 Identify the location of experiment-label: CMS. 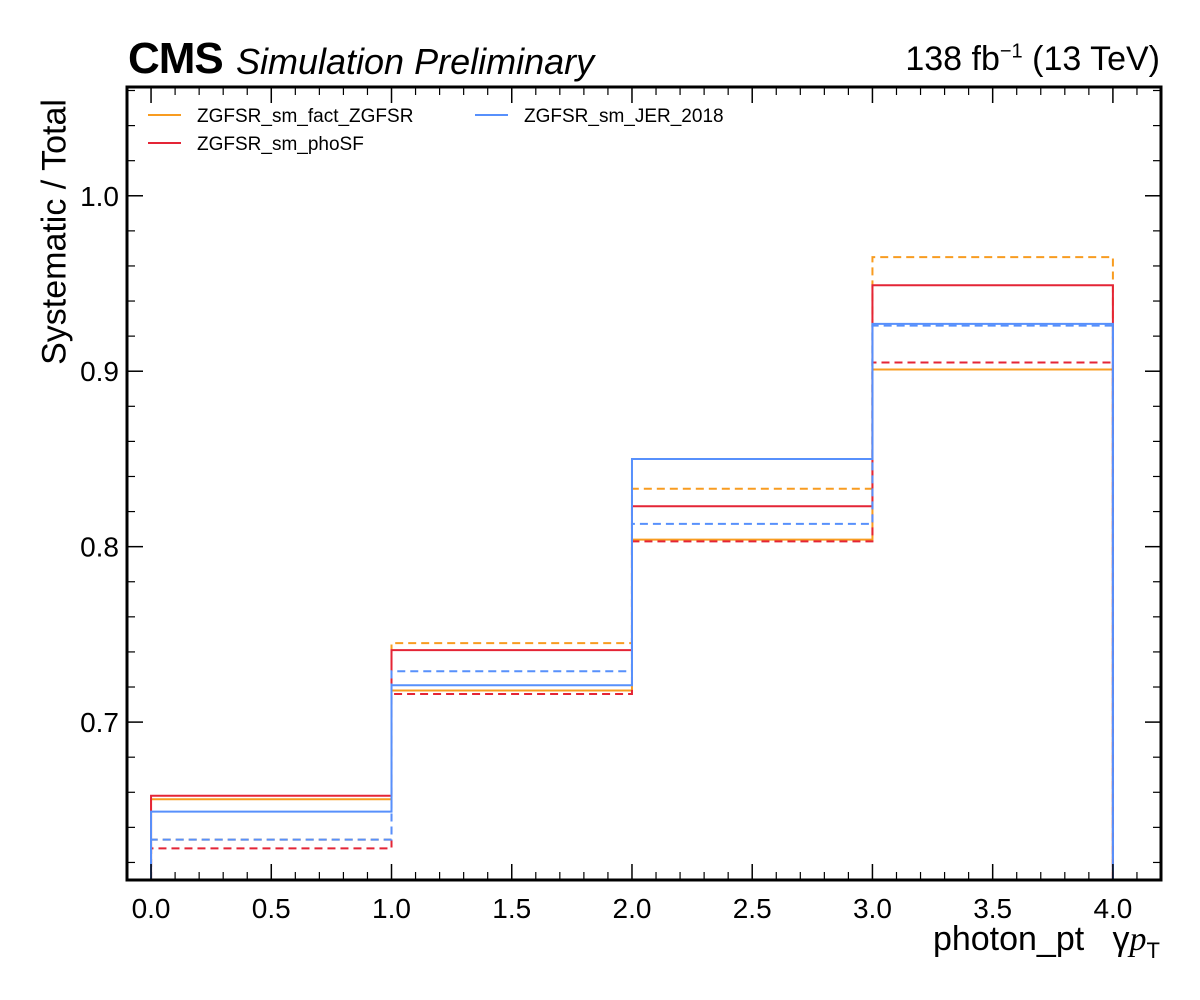
(176, 58).